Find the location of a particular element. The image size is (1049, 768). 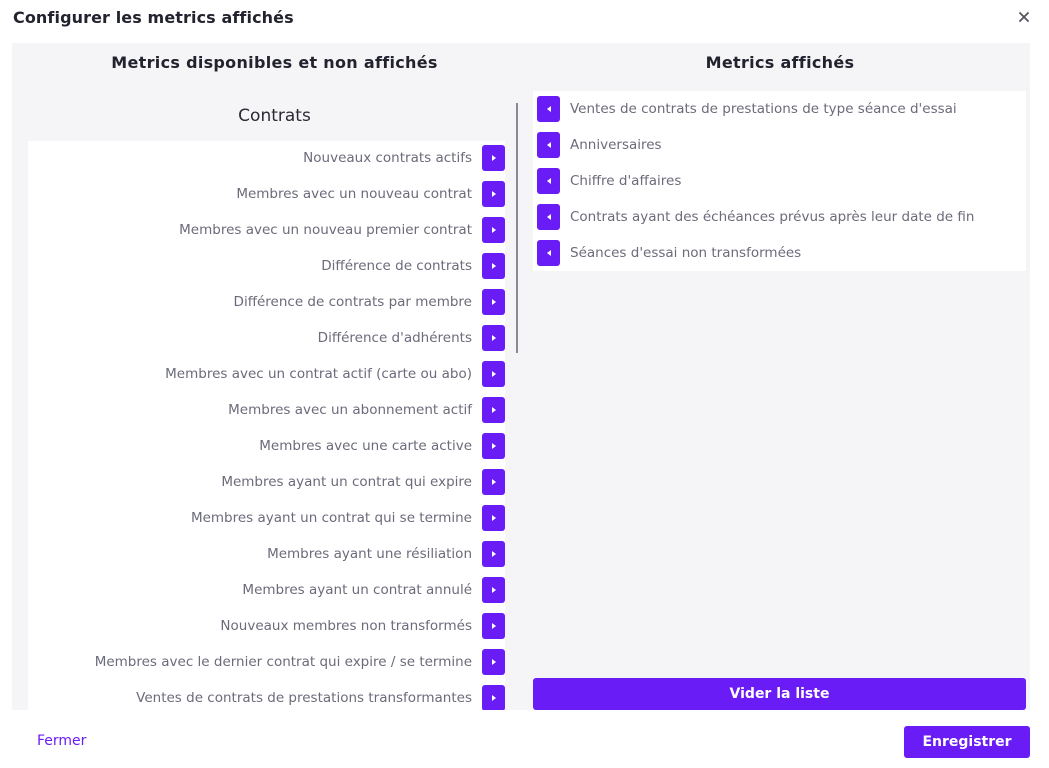

list-item: Nouveaux contrats actifs is located at coordinates (404, 158).